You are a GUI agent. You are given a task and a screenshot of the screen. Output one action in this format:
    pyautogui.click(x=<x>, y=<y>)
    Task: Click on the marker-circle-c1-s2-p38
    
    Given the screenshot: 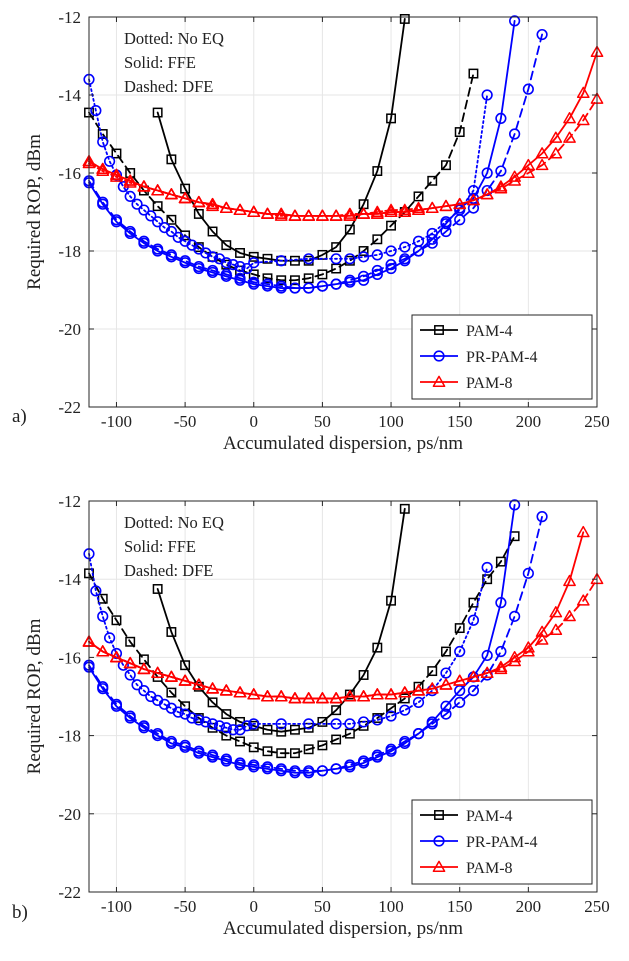 What is the action you would take?
    pyautogui.click(x=487, y=567)
    